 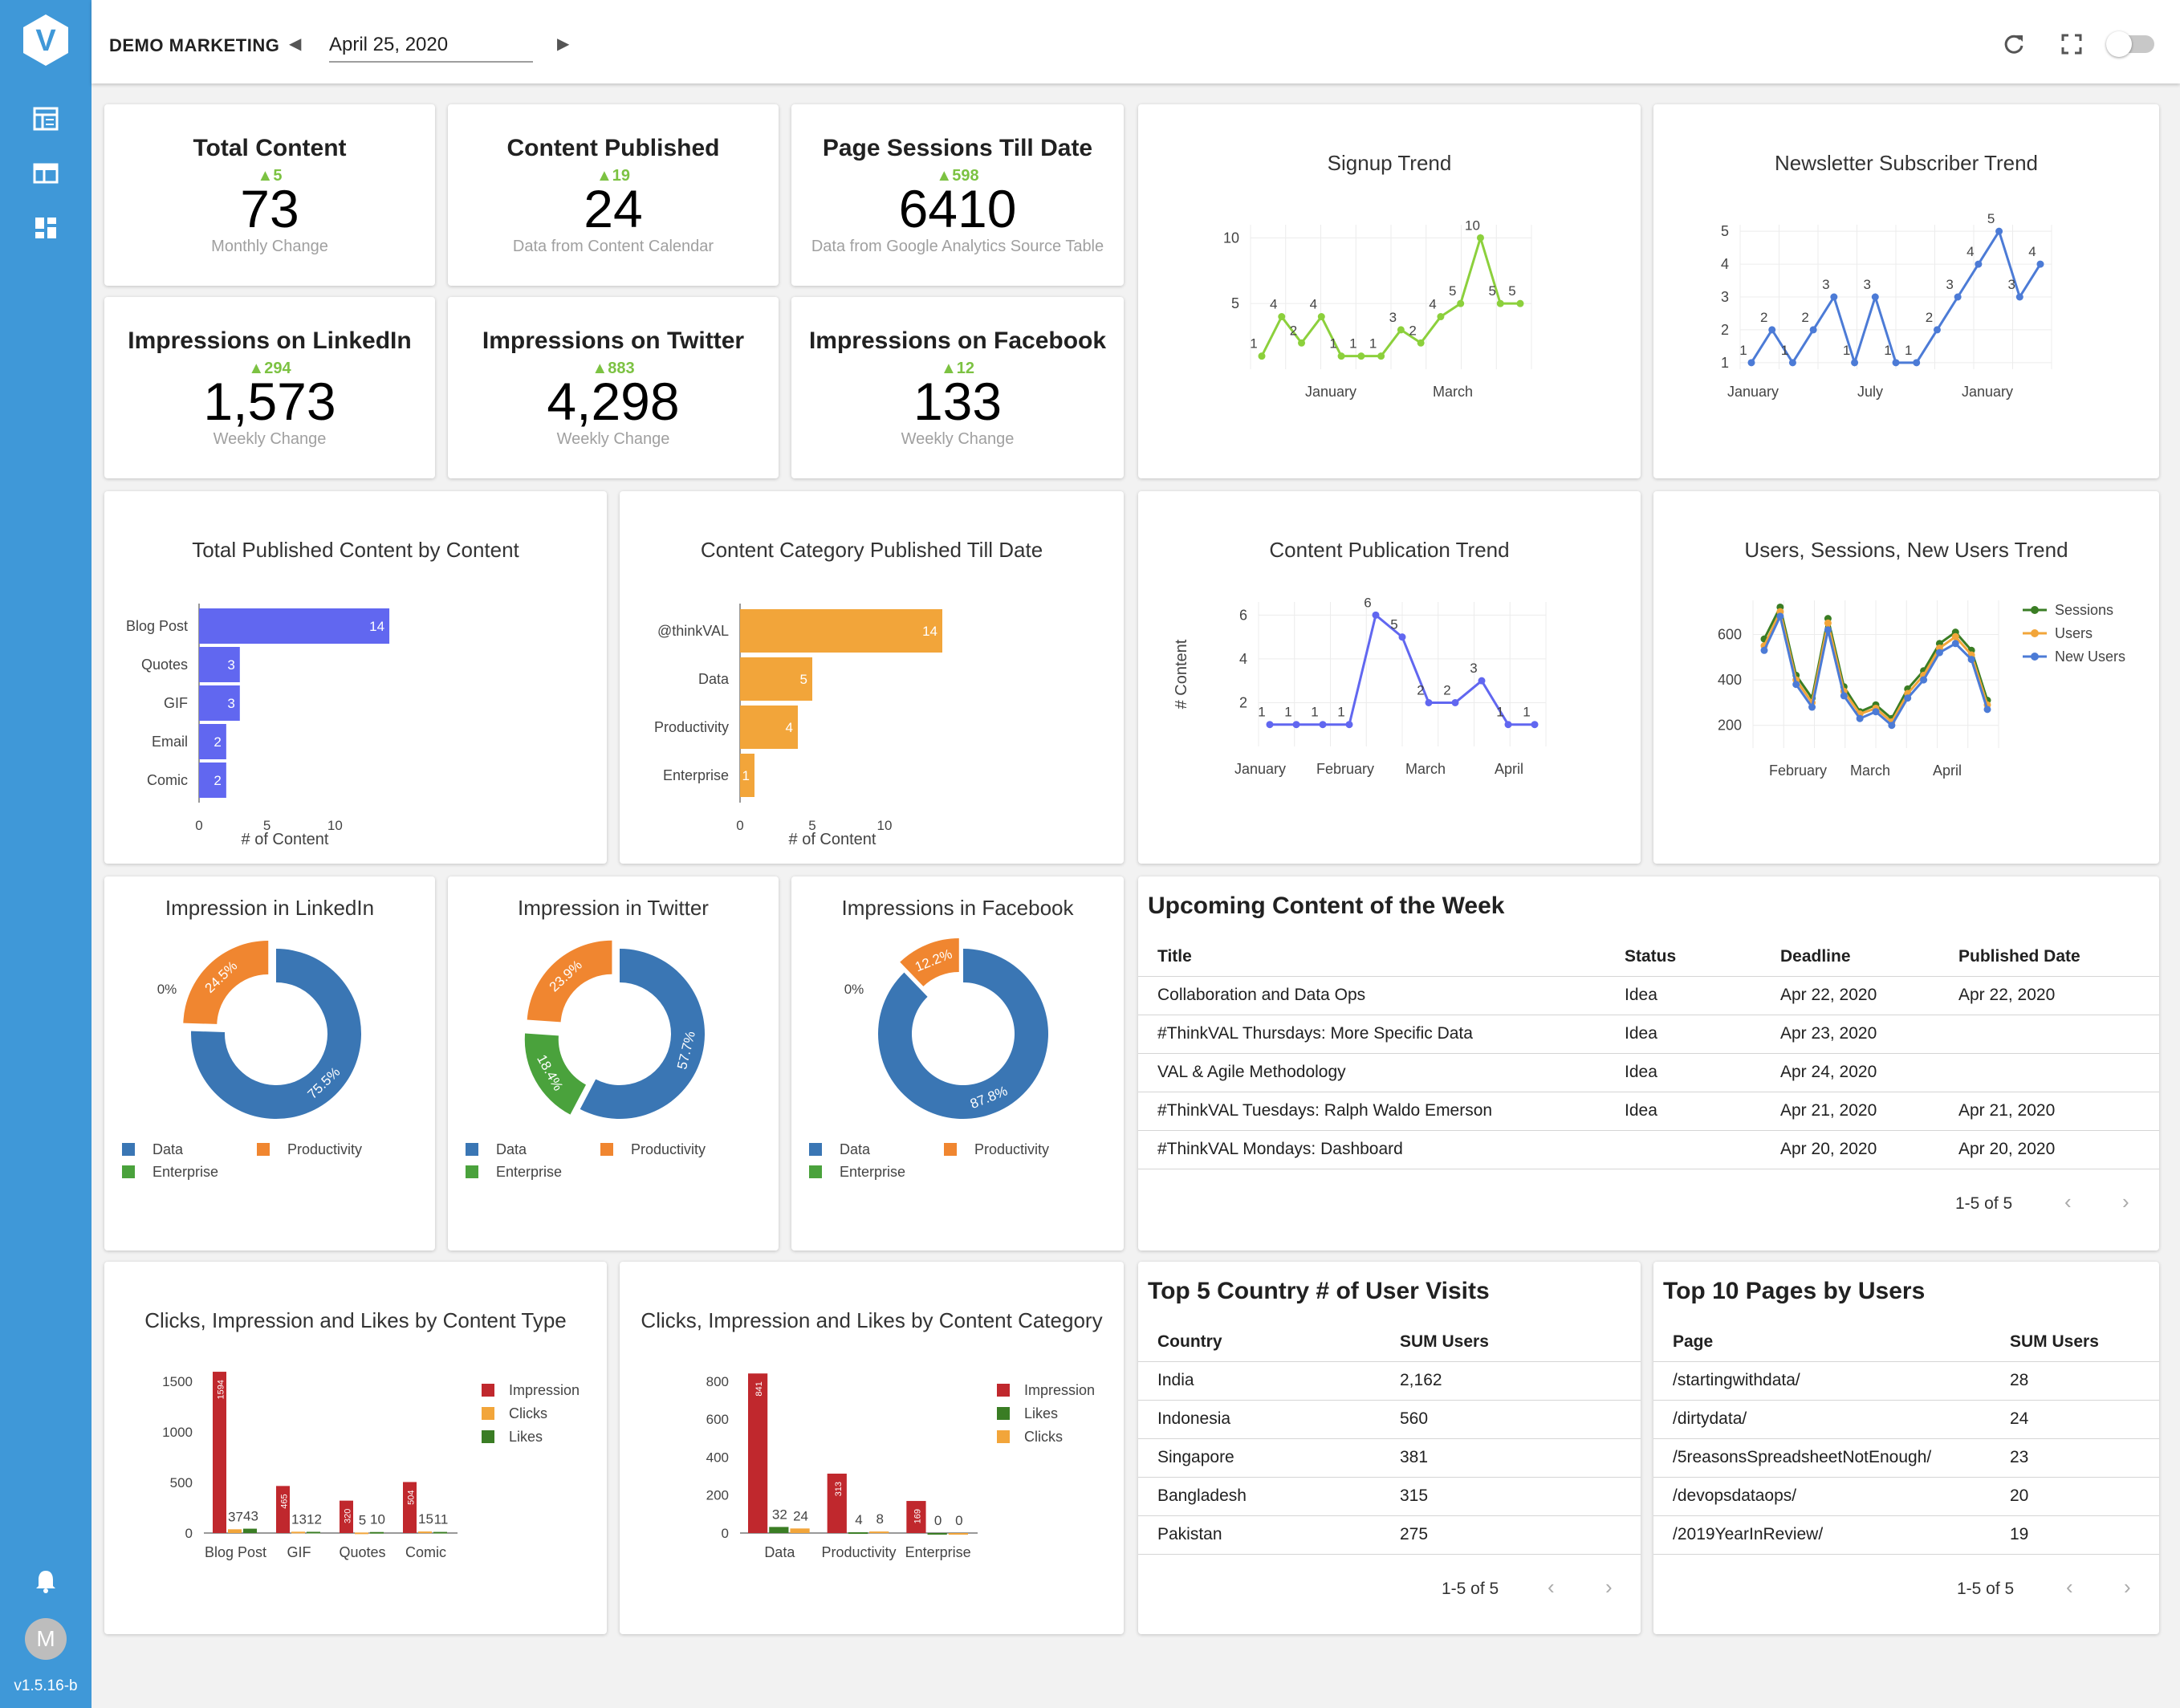 I want to click on app-logo-icon: V, so click(x=46, y=40).